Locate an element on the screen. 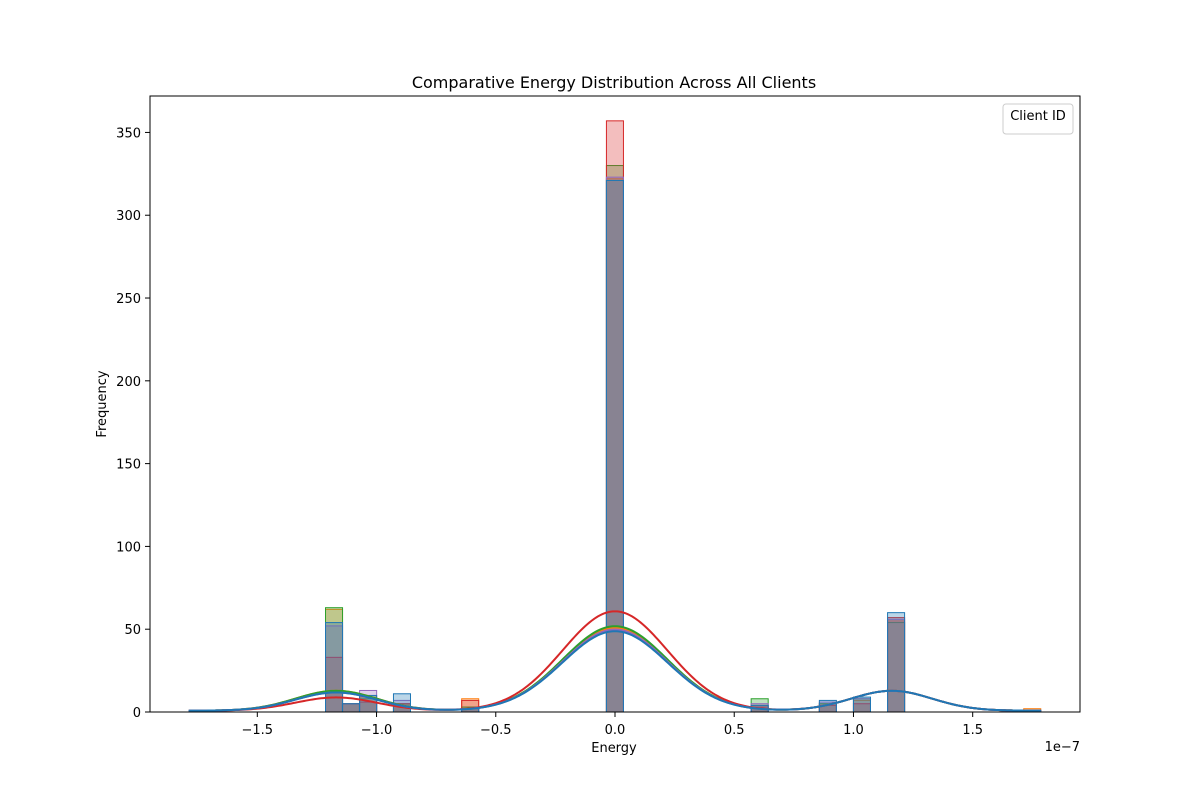  y-tick-label: 200 is located at coordinates (128, 382).